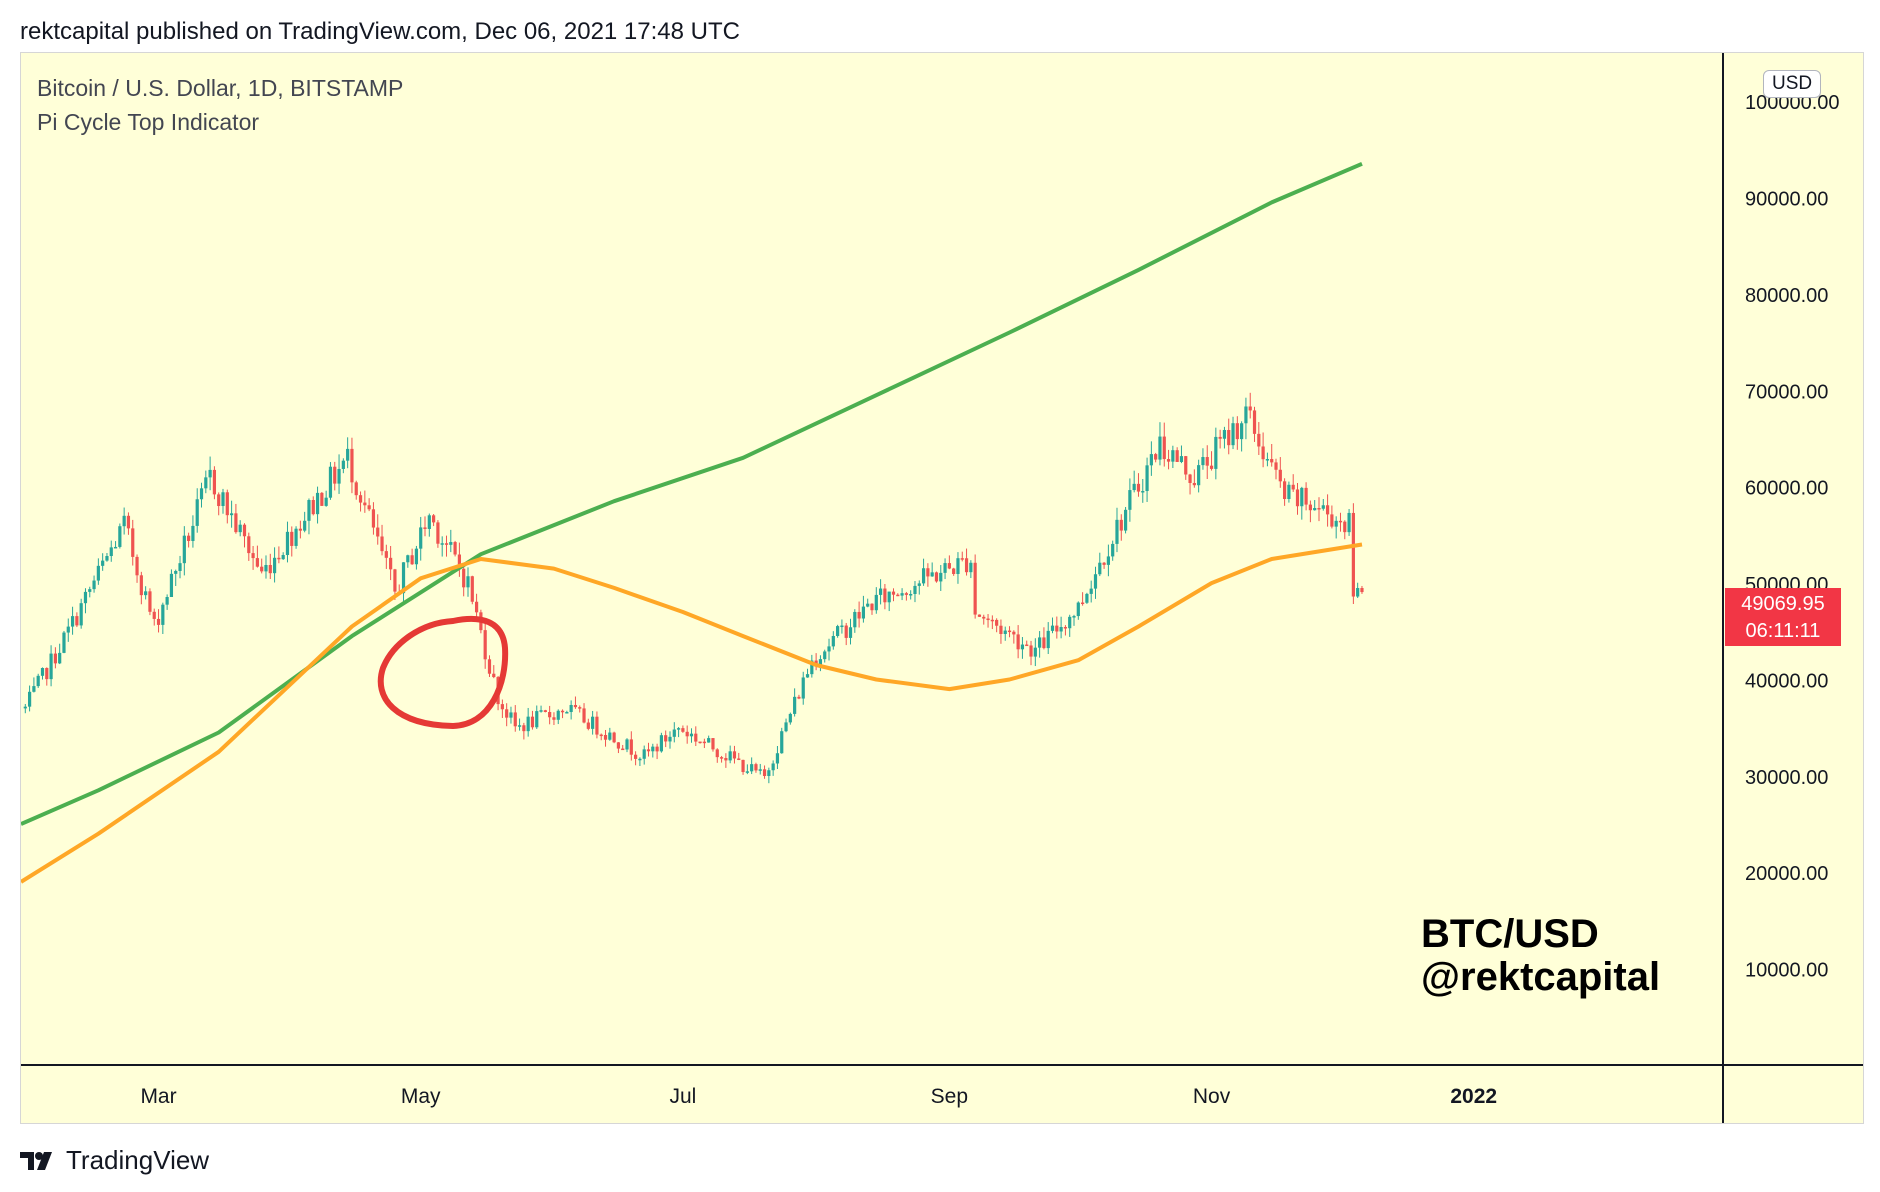 This screenshot has height=1192, width=1880. Describe the element at coordinates (682, 1096) in the screenshot. I see `time-tick-label: Jul` at that location.